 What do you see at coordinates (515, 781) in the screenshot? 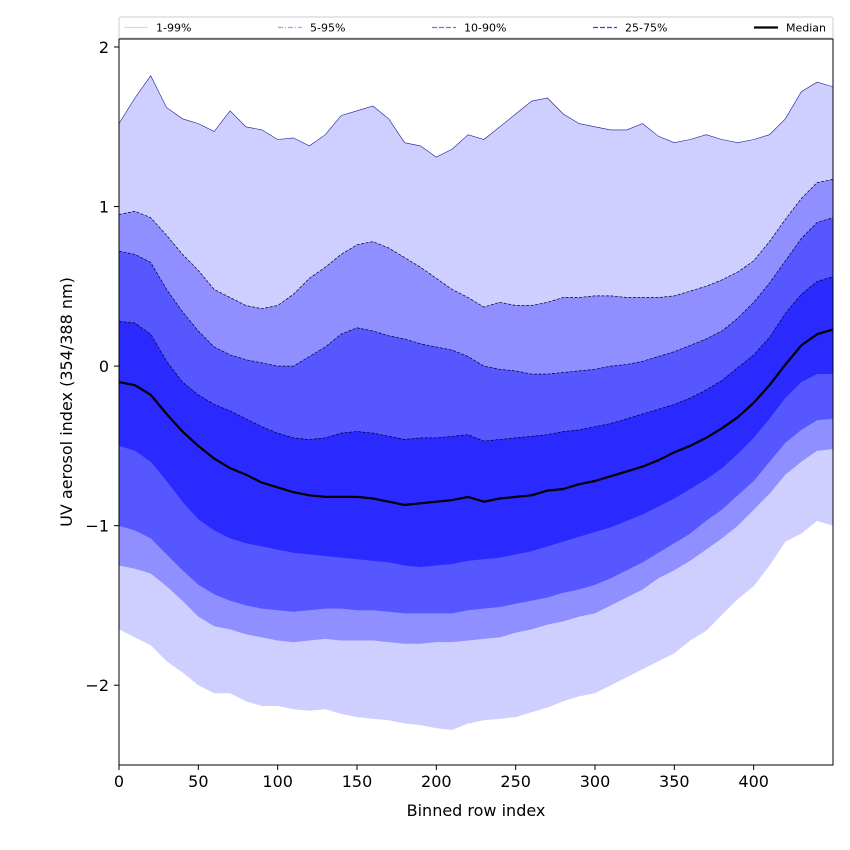
I see `x-tick-label: 250` at bounding box center [515, 781].